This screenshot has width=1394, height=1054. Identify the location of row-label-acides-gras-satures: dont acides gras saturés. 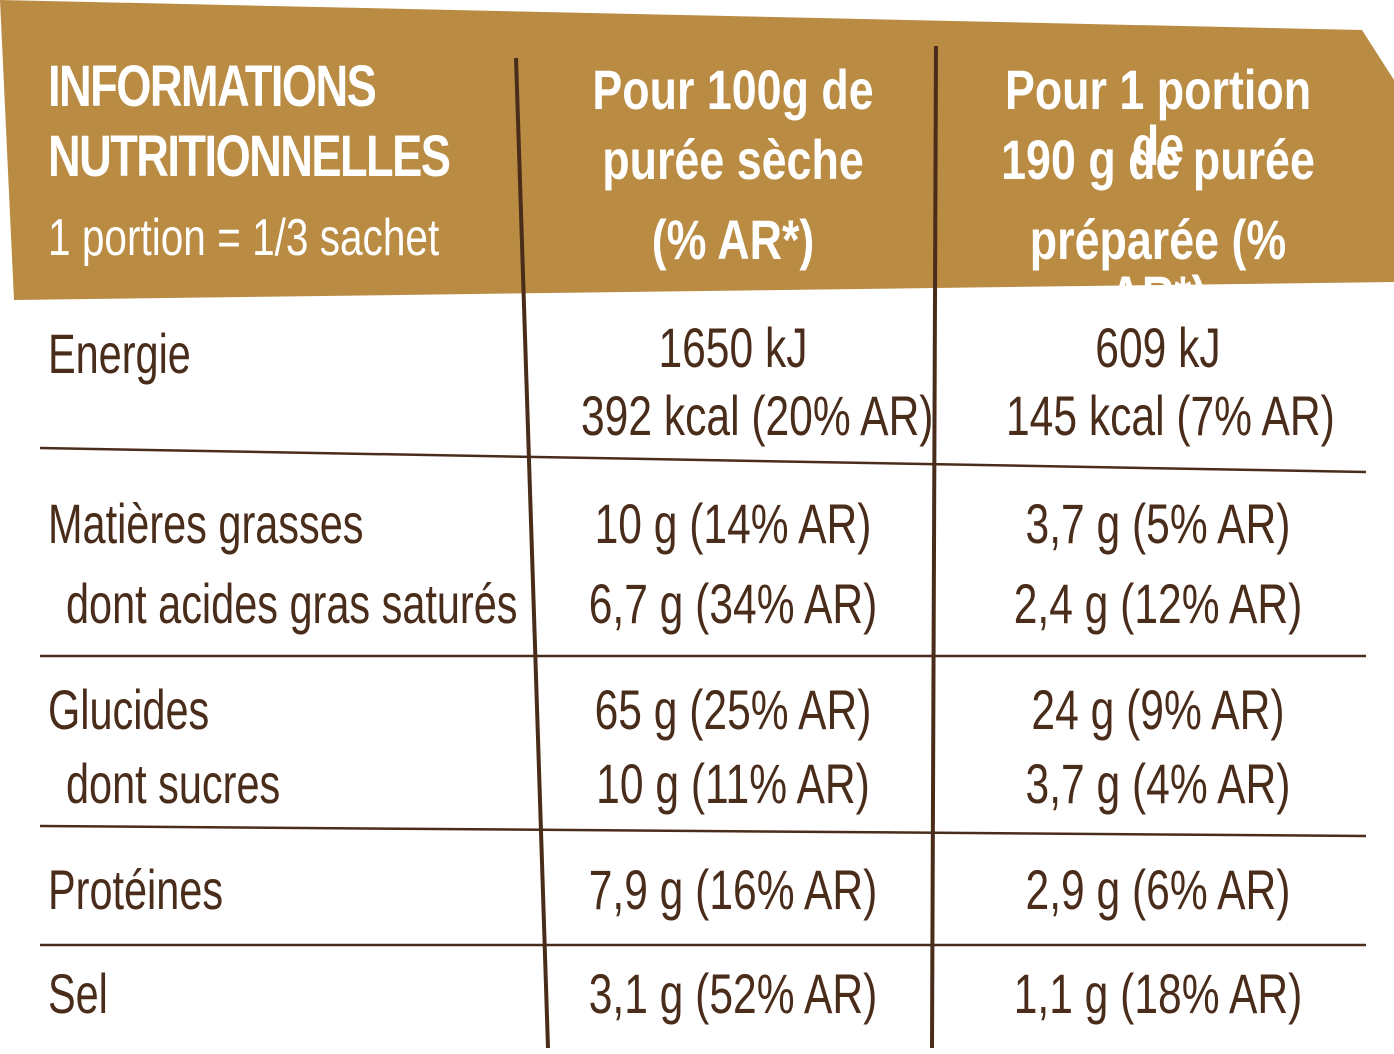
(292, 603).